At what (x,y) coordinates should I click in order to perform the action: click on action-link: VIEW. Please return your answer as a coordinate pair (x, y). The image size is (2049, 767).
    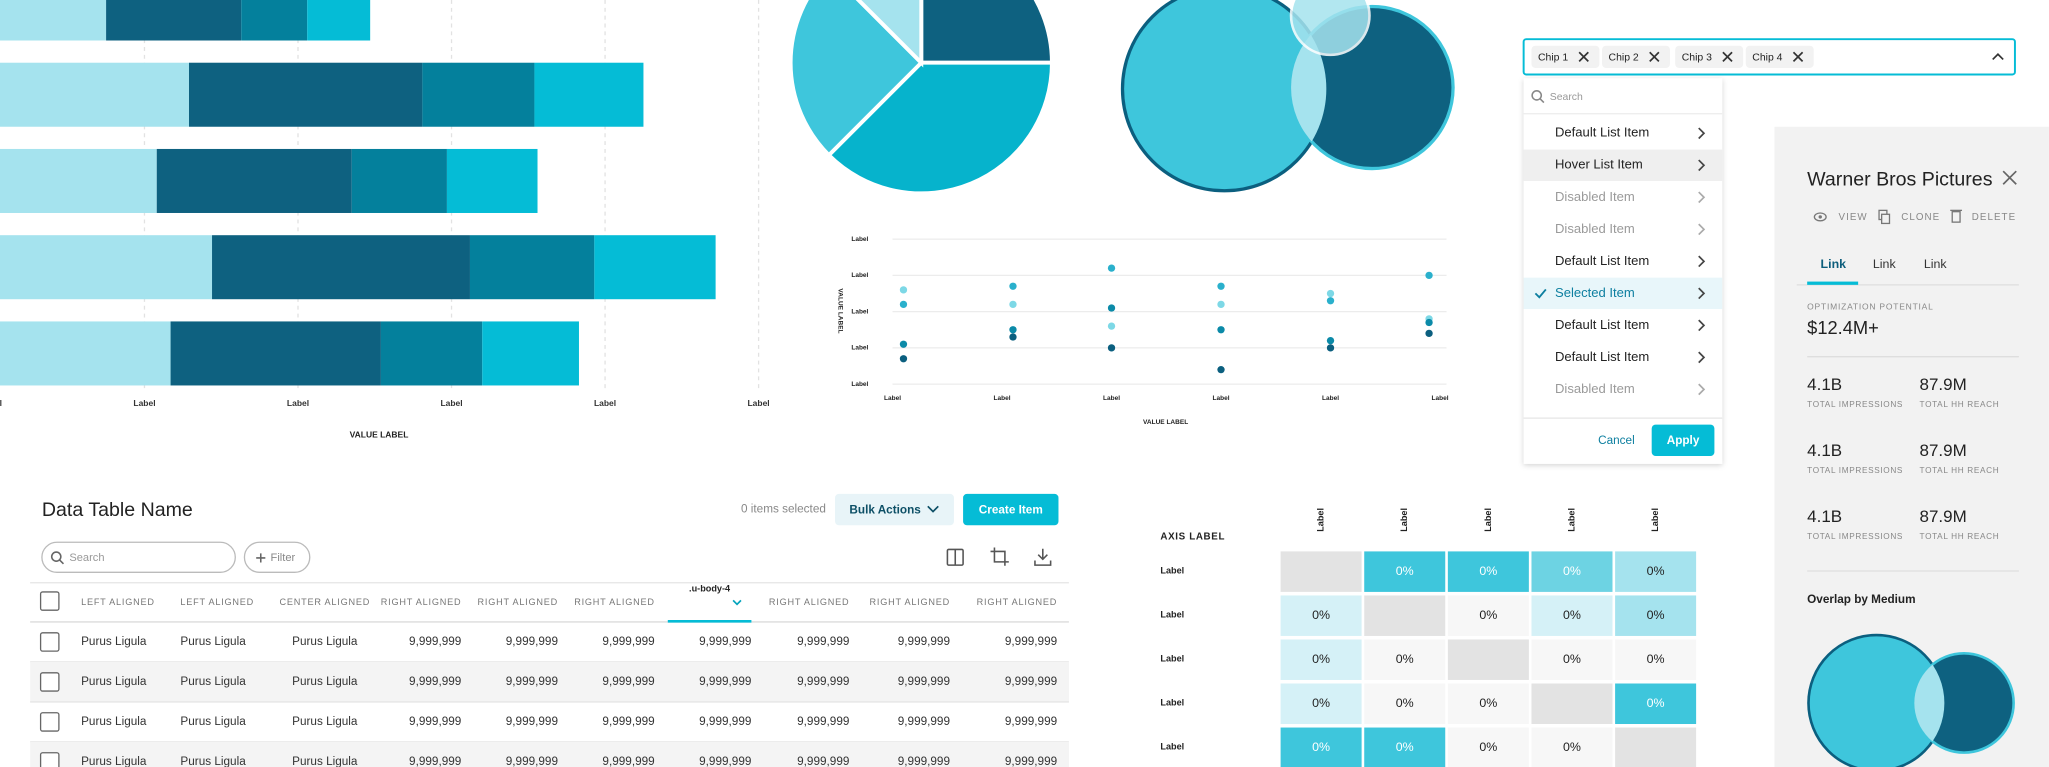
    Looking at the image, I should click on (1853, 217).